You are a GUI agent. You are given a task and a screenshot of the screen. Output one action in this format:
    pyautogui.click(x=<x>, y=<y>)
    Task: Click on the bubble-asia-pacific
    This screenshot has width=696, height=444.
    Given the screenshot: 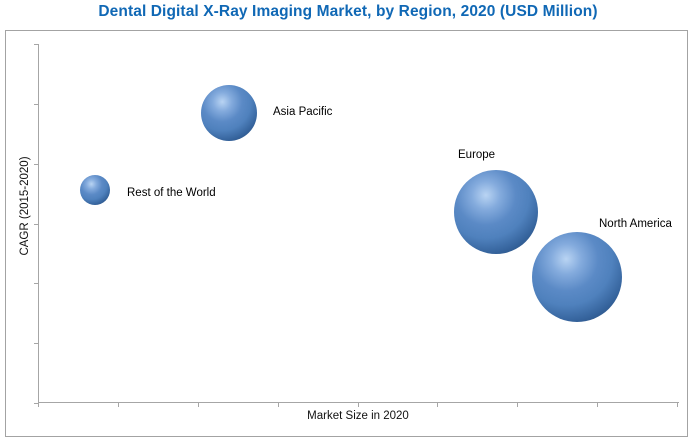 What is the action you would take?
    pyautogui.click(x=229, y=113)
    